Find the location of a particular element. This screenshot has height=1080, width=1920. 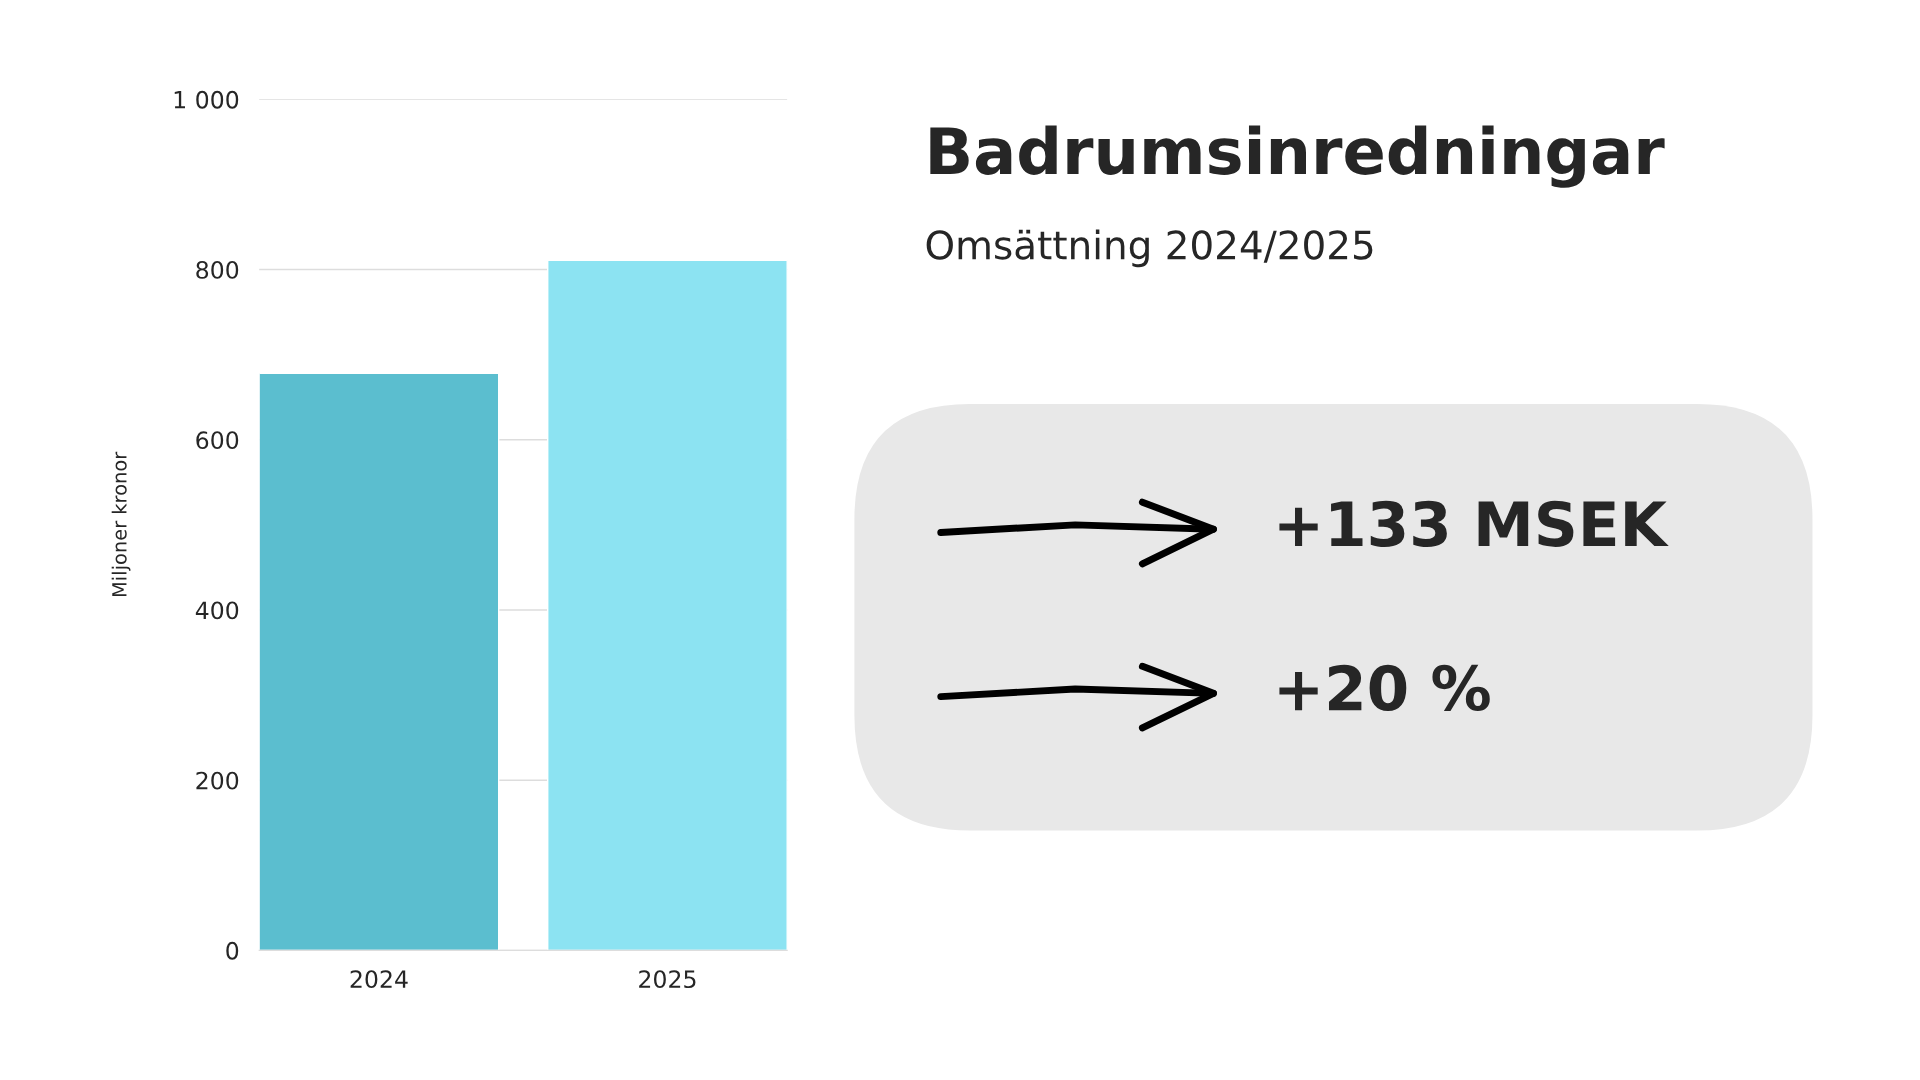

y-axis-title: Miljoner kronor is located at coordinates (121, 524).